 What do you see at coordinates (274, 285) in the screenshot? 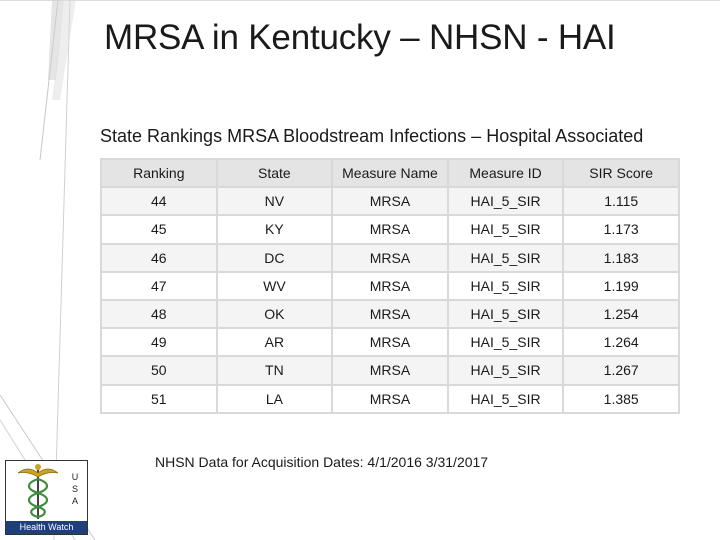
I see `cell-state: WV` at bounding box center [274, 285].